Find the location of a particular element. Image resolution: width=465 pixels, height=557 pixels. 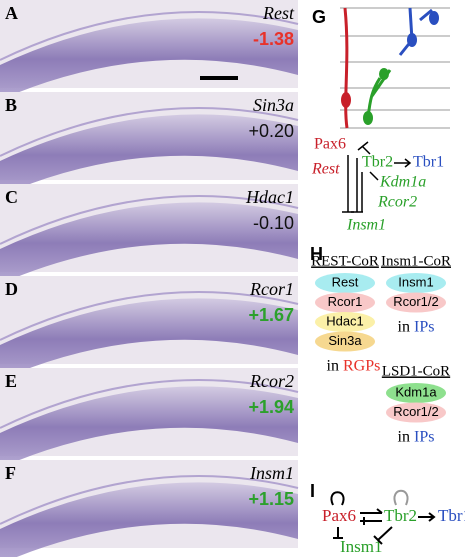

subunit-name: Rest is located at coordinates (345, 281).